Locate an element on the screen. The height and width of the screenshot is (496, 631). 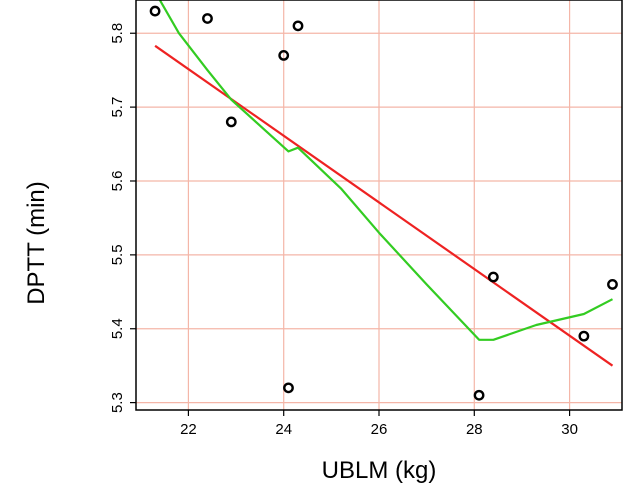
y-tick-label-2: 5.5 is located at coordinates (117, 254).